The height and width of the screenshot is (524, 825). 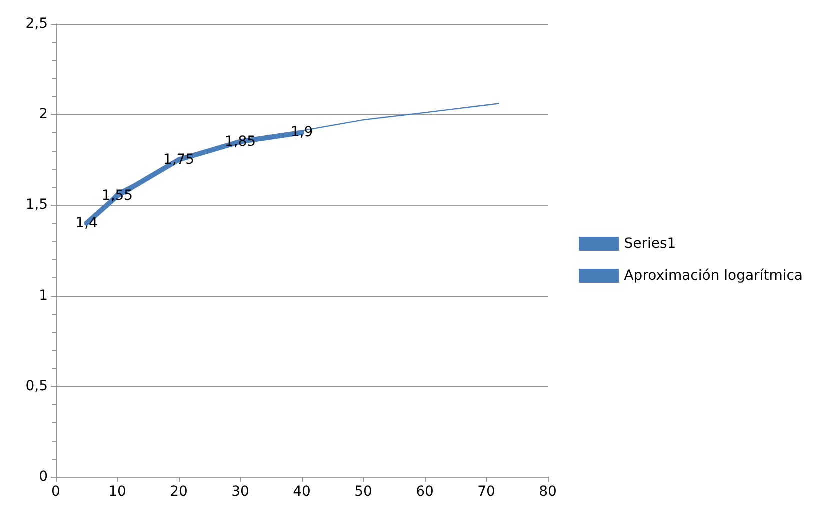 I want to click on data-label: 1,4, so click(x=87, y=223).